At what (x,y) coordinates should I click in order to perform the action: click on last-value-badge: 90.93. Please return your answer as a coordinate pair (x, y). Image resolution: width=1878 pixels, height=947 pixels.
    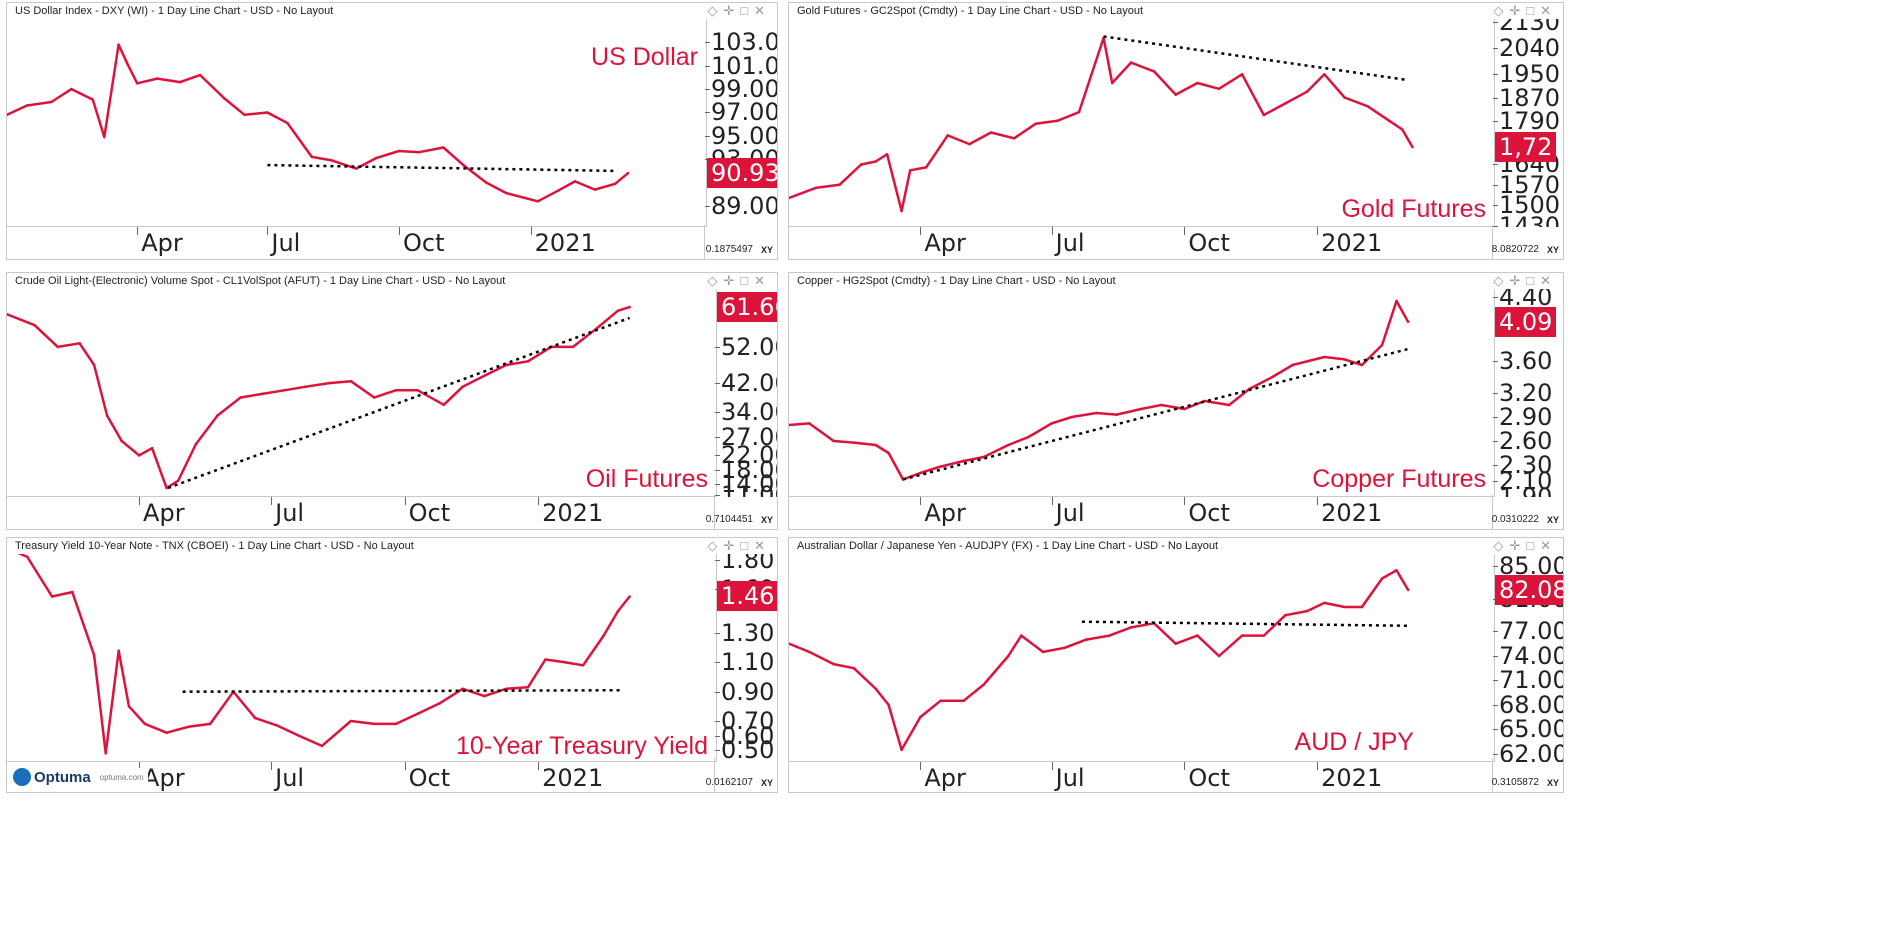
    Looking at the image, I should click on (742, 173).